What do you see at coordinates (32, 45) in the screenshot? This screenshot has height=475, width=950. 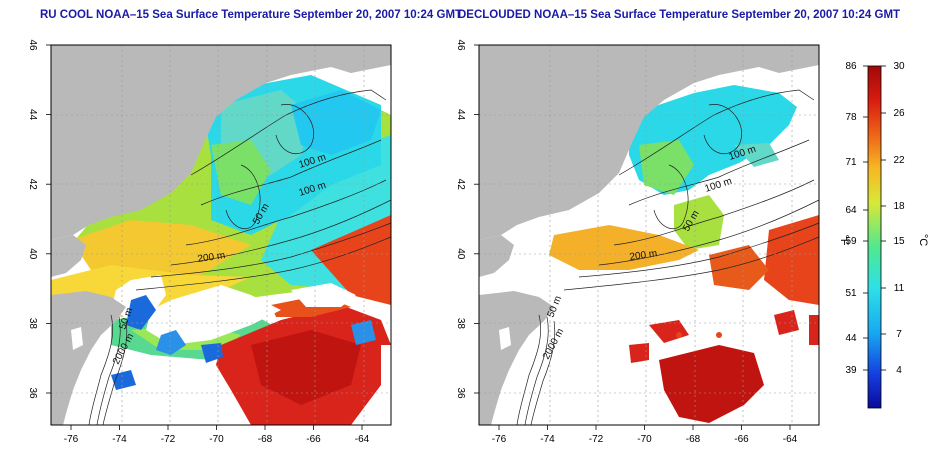 I see `left-lat-label: 46` at bounding box center [32, 45].